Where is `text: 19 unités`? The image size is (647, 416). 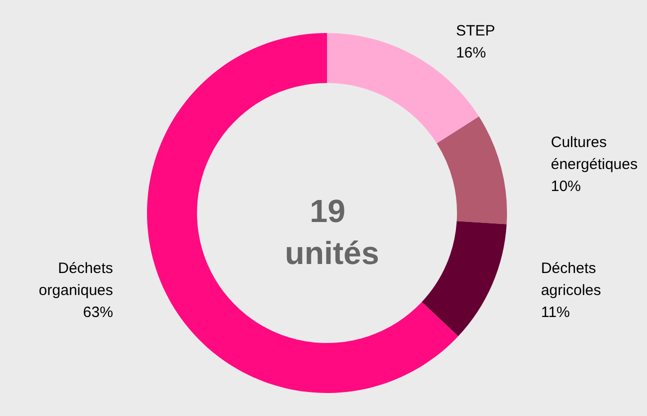 text: 19 unités is located at coordinates (332, 232).